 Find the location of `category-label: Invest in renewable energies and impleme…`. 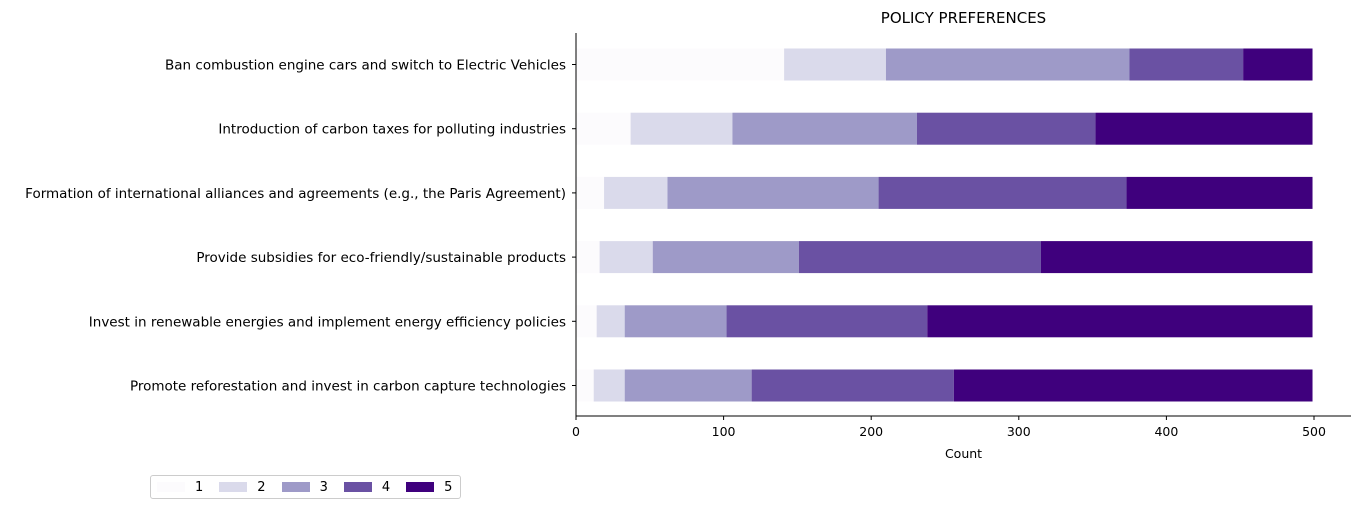

category-label: Invest in renewable energies and impleme… is located at coordinates (327, 322).